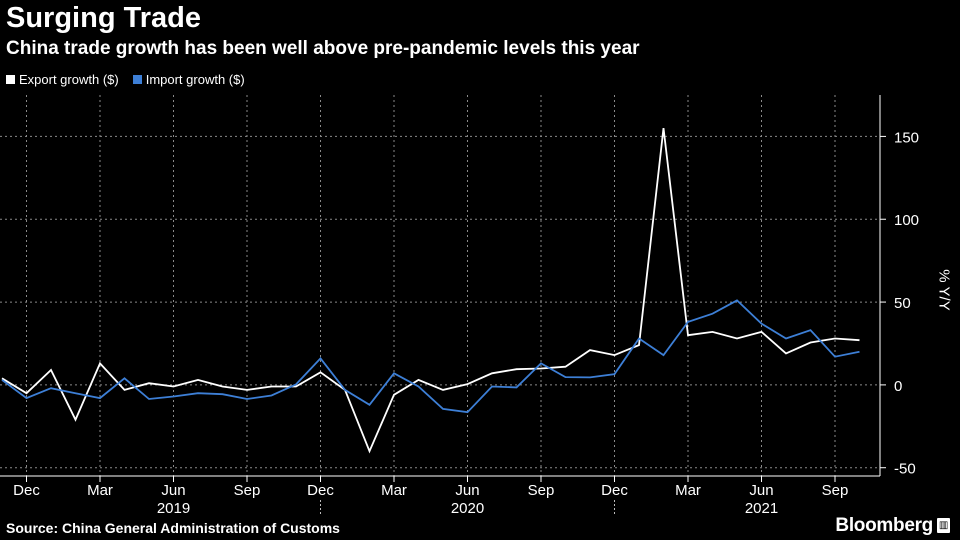 The image size is (960, 540). Describe the element at coordinates (137, 79) in the screenshot. I see `legend-swatch-import` at that location.